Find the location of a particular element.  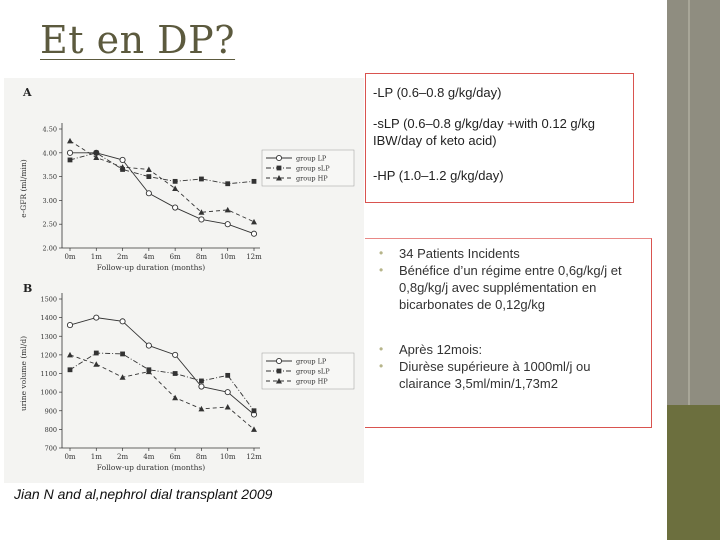

y-tick-label: 3.00 is located at coordinates (50, 201).